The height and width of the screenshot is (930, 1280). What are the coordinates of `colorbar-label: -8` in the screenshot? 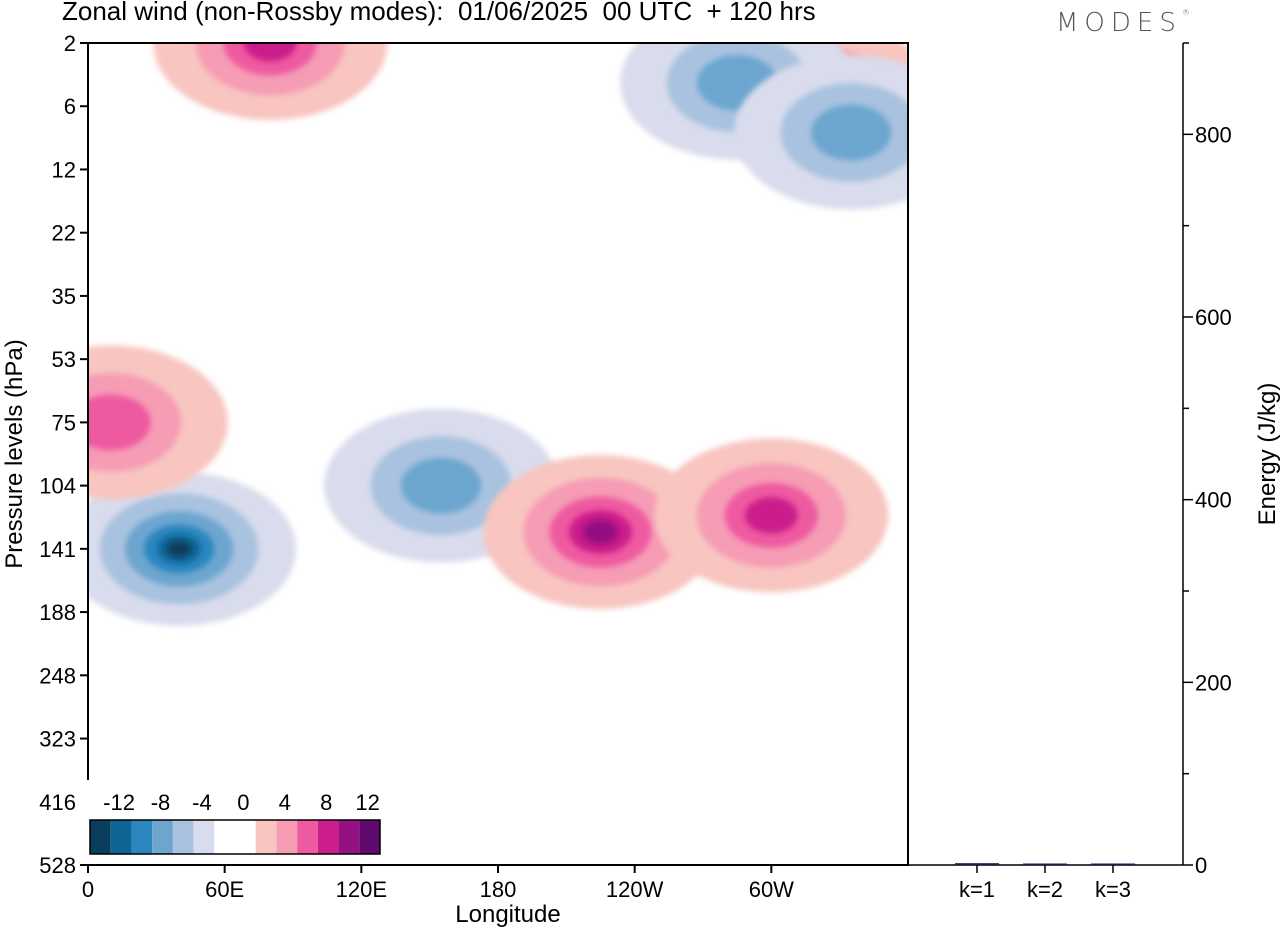 It's located at (161, 802).